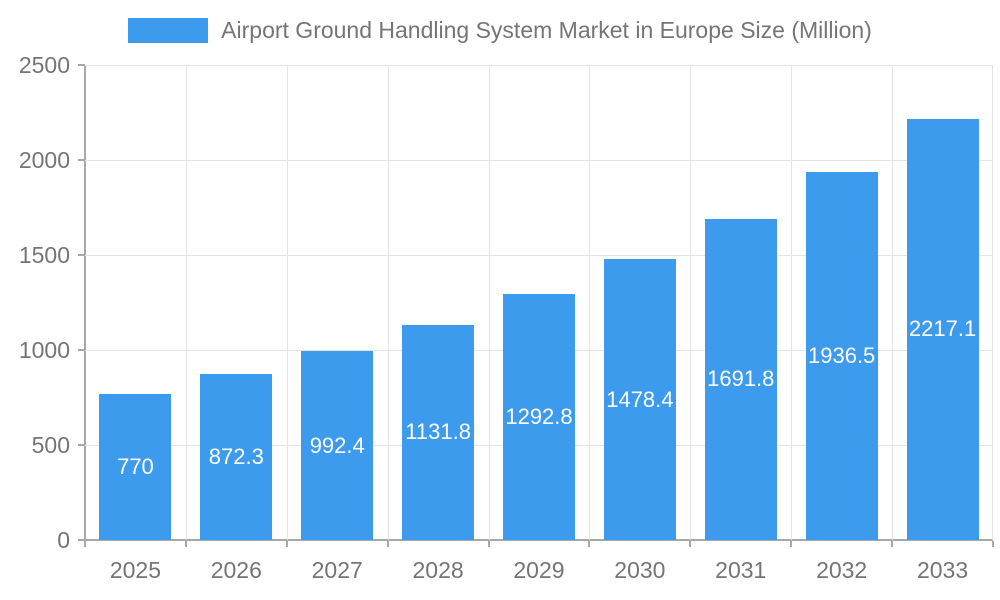  What do you see at coordinates (438, 570) in the screenshot?
I see `x-axis-label-2028: 2028` at bounding box center [438, 570].